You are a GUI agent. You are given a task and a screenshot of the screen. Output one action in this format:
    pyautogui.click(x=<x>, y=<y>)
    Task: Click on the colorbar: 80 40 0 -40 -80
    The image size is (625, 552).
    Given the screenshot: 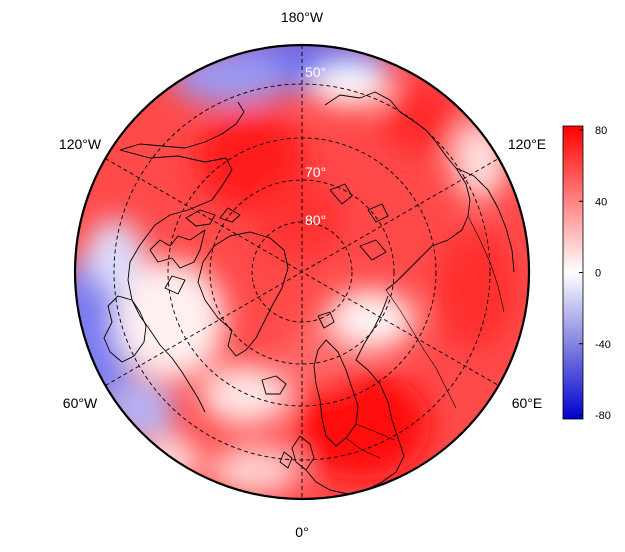 What is the action you would take?
    pyautogui.click(x=586, y=273)
    